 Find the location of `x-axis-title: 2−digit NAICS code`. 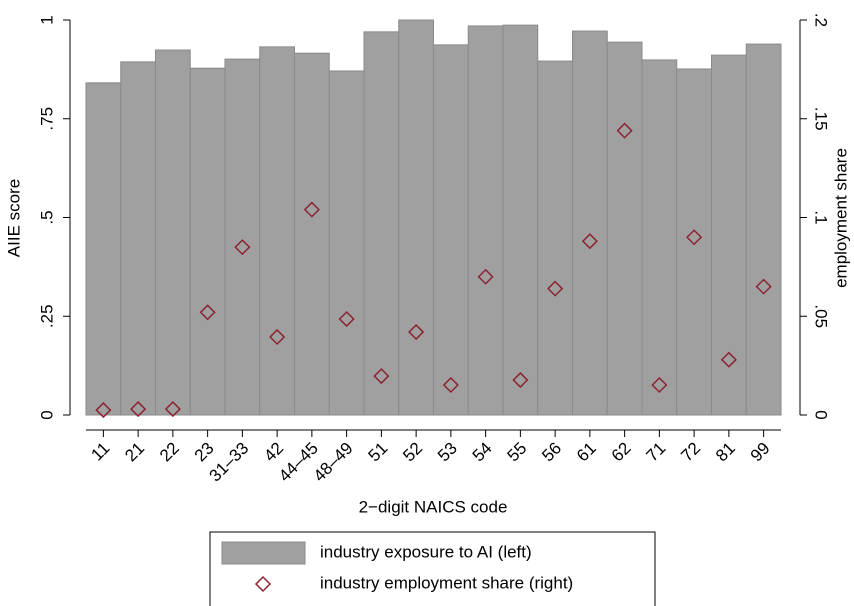

x-axis-title: 2−digit NAICS code is located at coordinates (433, 506).